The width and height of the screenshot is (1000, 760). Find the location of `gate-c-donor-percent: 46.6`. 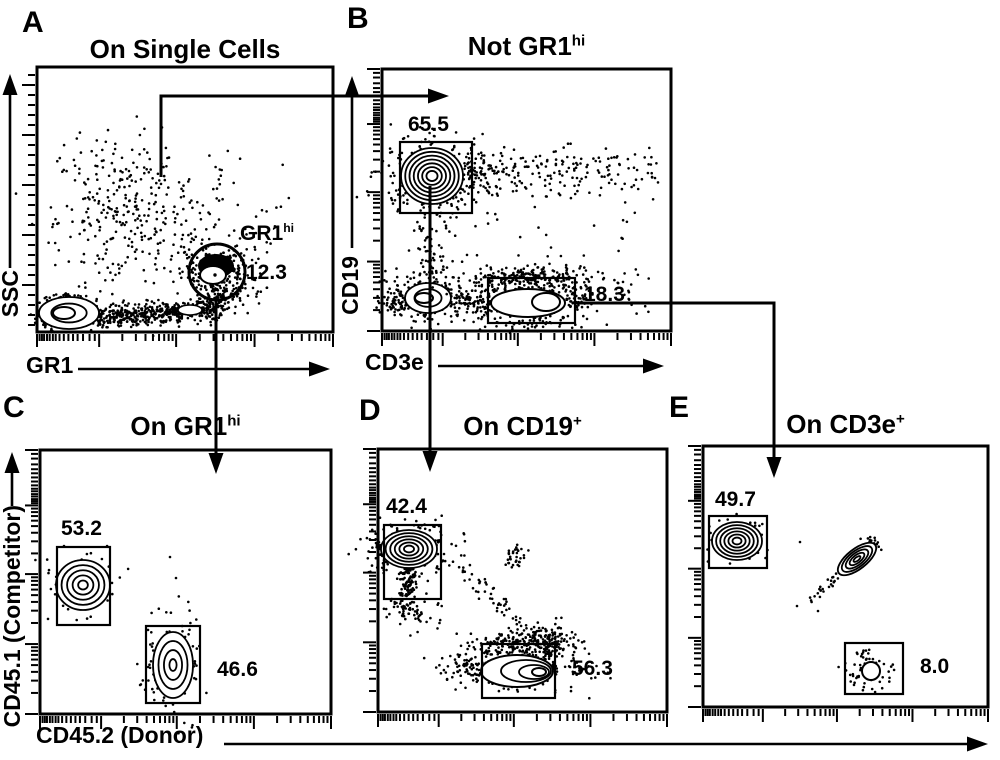

gate-c-donor-percent: 46.6 is located at coordinates (237, 669).